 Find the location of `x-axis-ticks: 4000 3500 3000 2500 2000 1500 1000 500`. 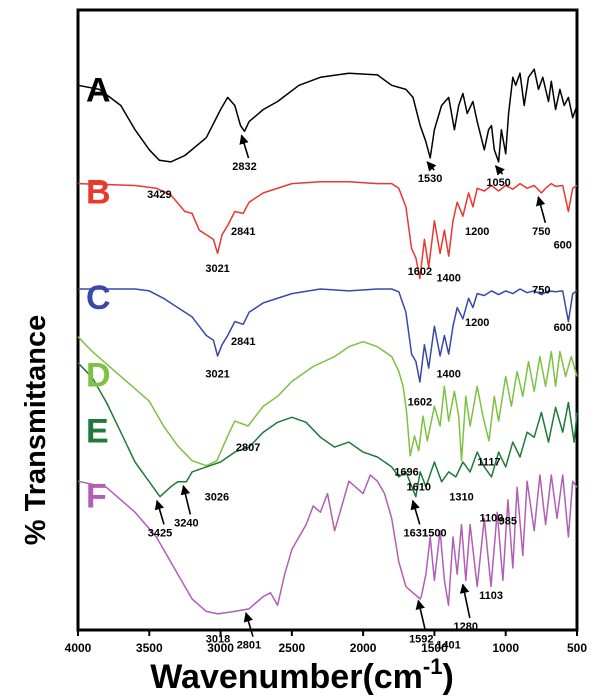

x-axis-ticks: 4000 3500 3000 2500 2000 1500 1000 500 is located at coordinates (326, 642).